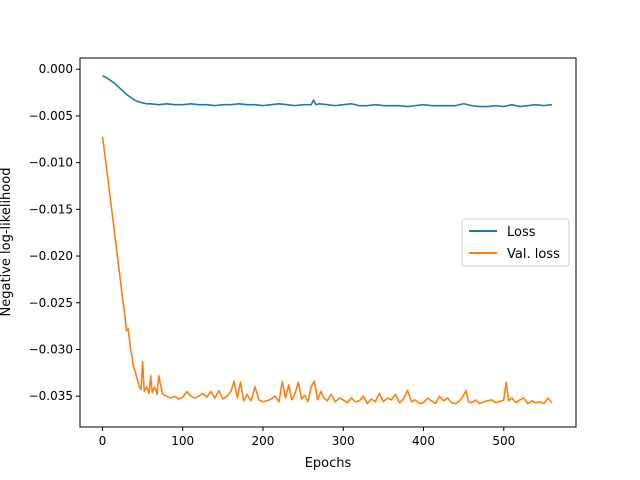  Describe the element at coordinates (307, 437) in the screenshot. I see `x-axis: 0 100 200 300 400 500` at that location.